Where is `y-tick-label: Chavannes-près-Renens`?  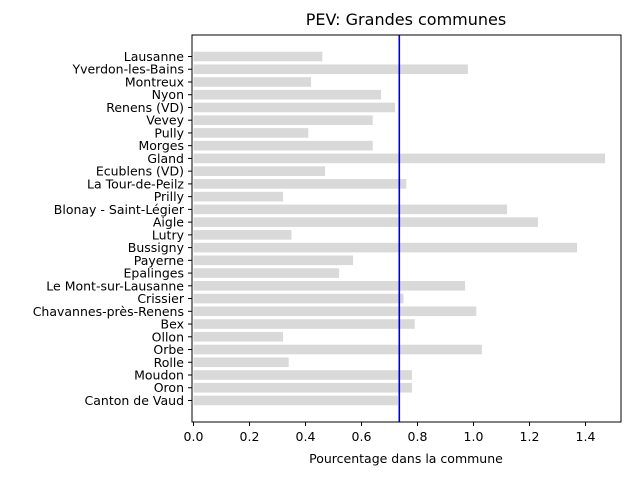 y-tick-label: Chavannes-près-Renens is located at coordinates (108, 311).